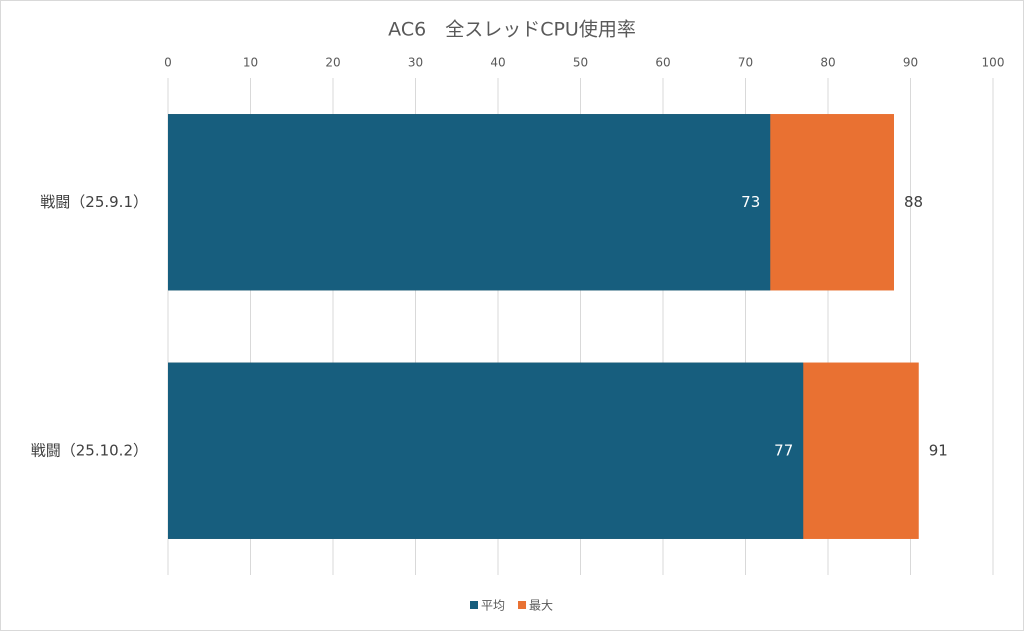  Describe the element at coordinates (662, 63) in the screenshot. I see `x-tick-label: 60` at that location.